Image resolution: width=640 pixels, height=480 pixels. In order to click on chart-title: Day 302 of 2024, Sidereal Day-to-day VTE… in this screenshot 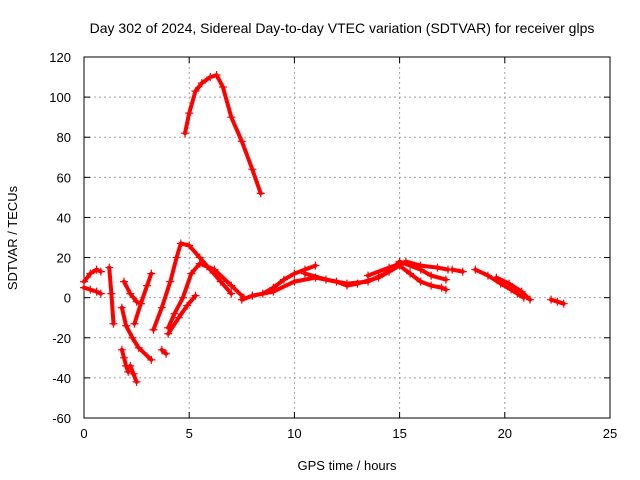, I will do `click(342, 28)`.